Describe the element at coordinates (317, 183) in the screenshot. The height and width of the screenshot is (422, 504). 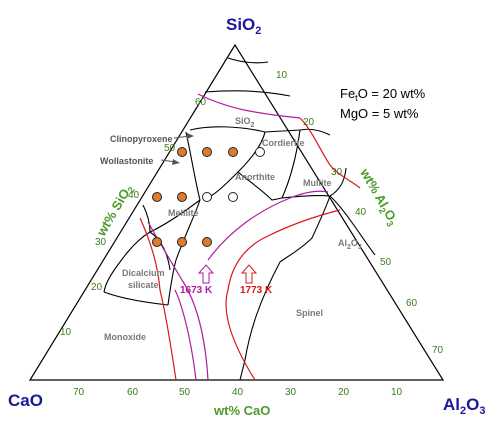
I see `region-label-mullite: Mullite` at that location.